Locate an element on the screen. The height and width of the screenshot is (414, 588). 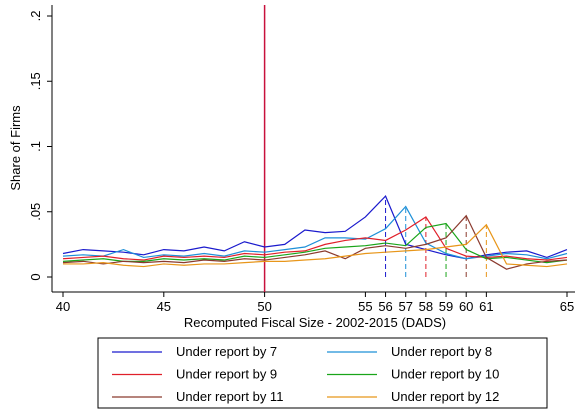
legend-label: Under report by 10 is located at coordinates (445, 374).